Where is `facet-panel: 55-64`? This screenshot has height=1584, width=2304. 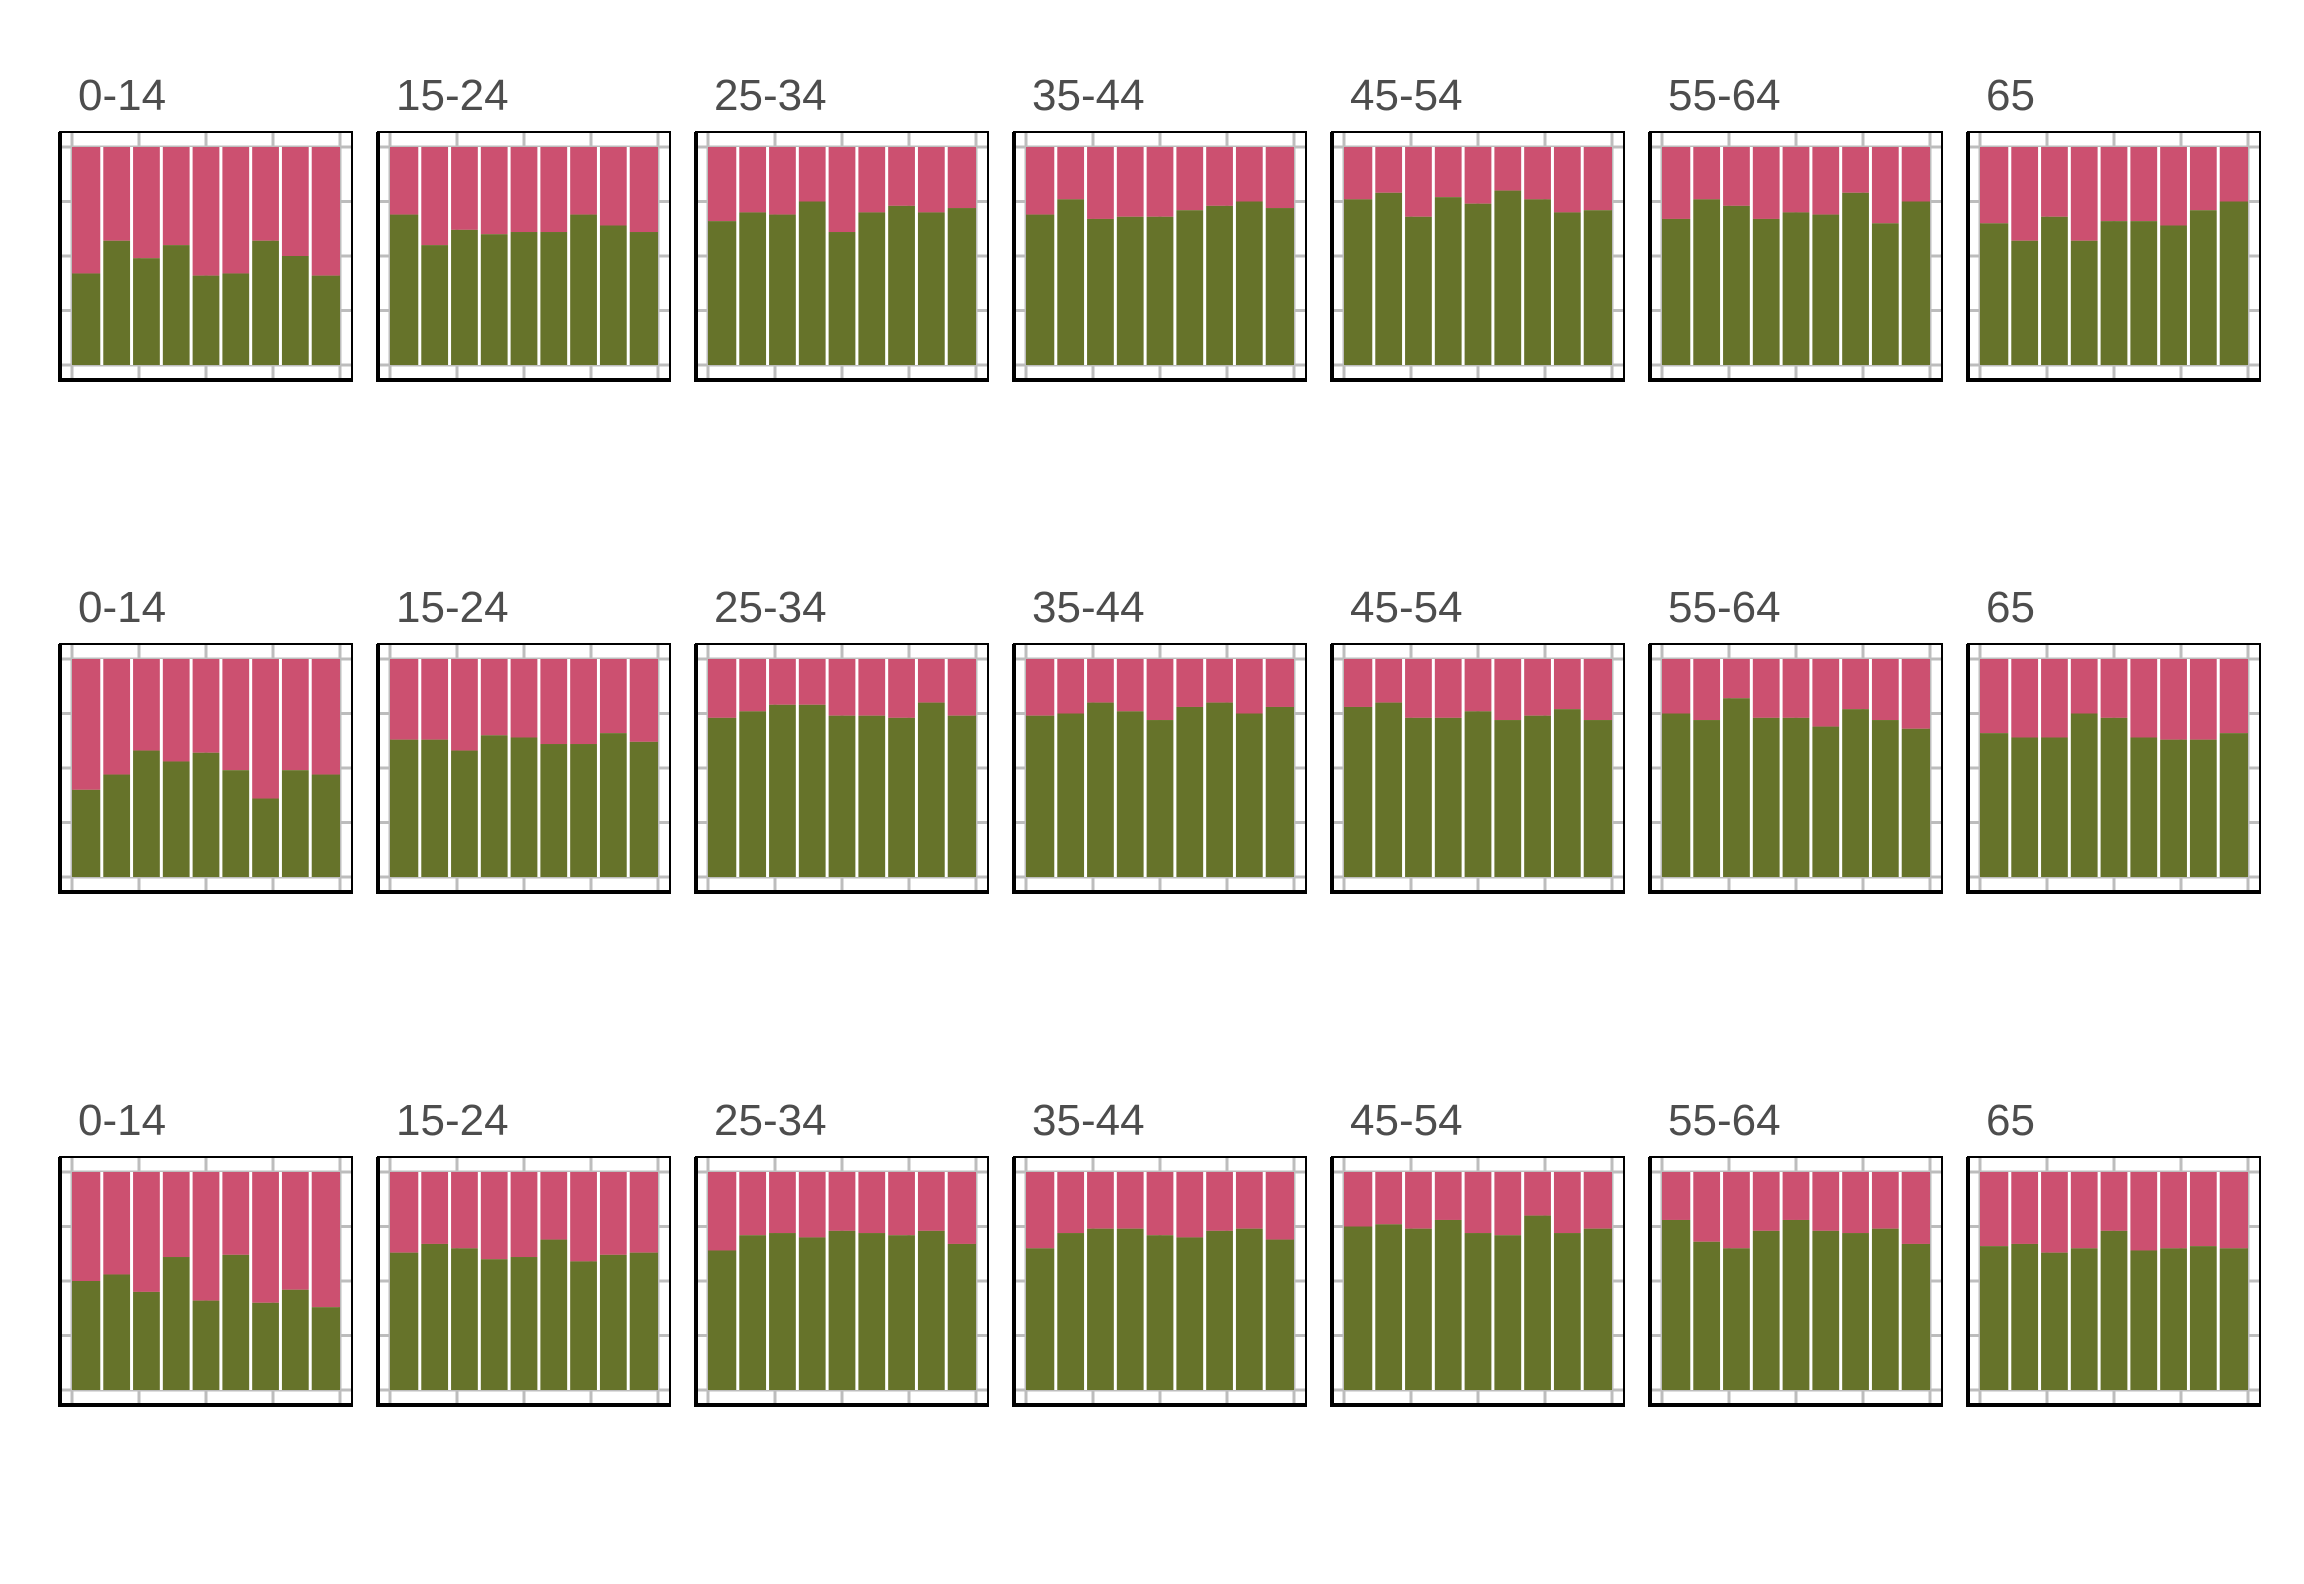 facet-panel: 55-64 is located at coordinates (1795, 226).